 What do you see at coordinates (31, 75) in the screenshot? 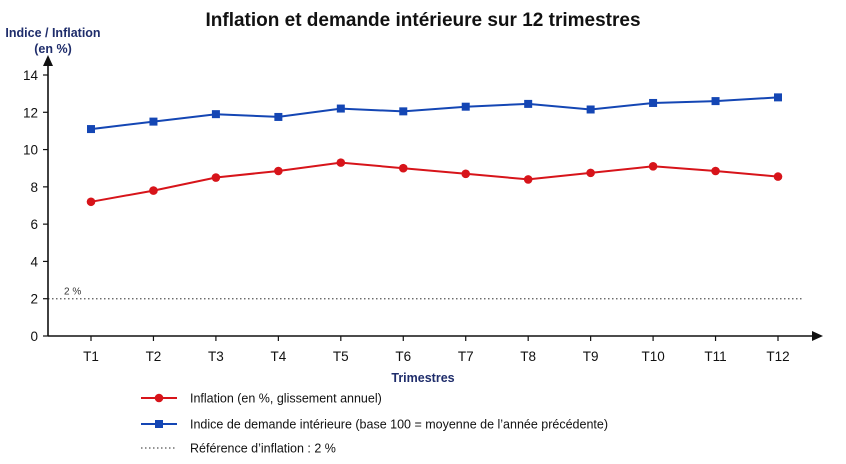
I see `y-tick-label: 14` at bounding box center [31, 75].